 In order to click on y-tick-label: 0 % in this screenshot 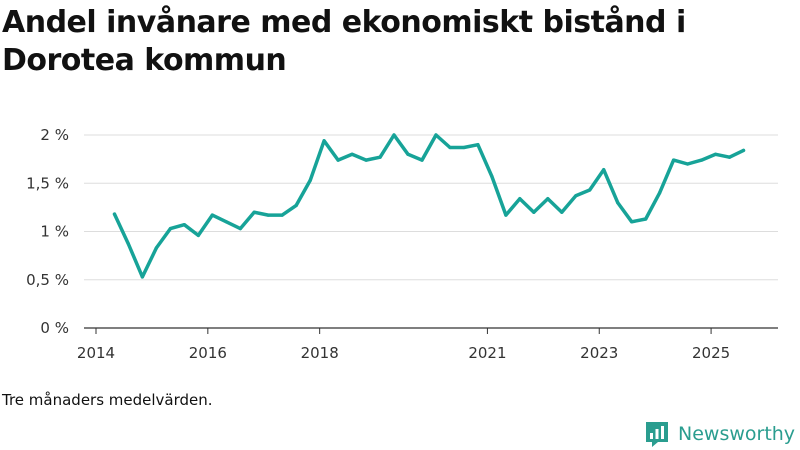, I will do `click(54, 328)`.